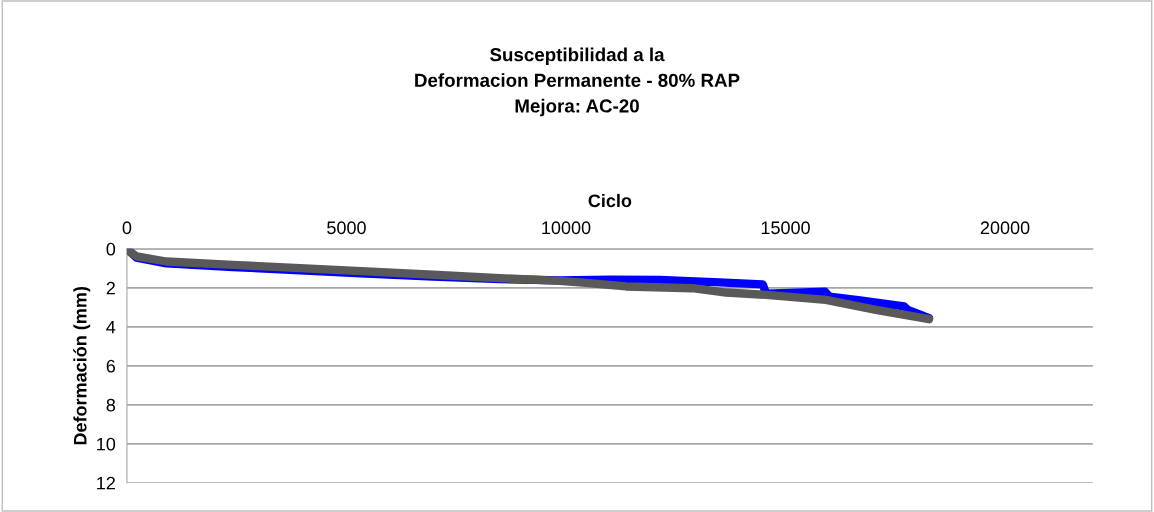 This screenshot has width=1154, height=512. What do you see at coordinates (785, 228) in the screenshot?
I see `x-tick-label: 15000` at bounding box center [785, 228].